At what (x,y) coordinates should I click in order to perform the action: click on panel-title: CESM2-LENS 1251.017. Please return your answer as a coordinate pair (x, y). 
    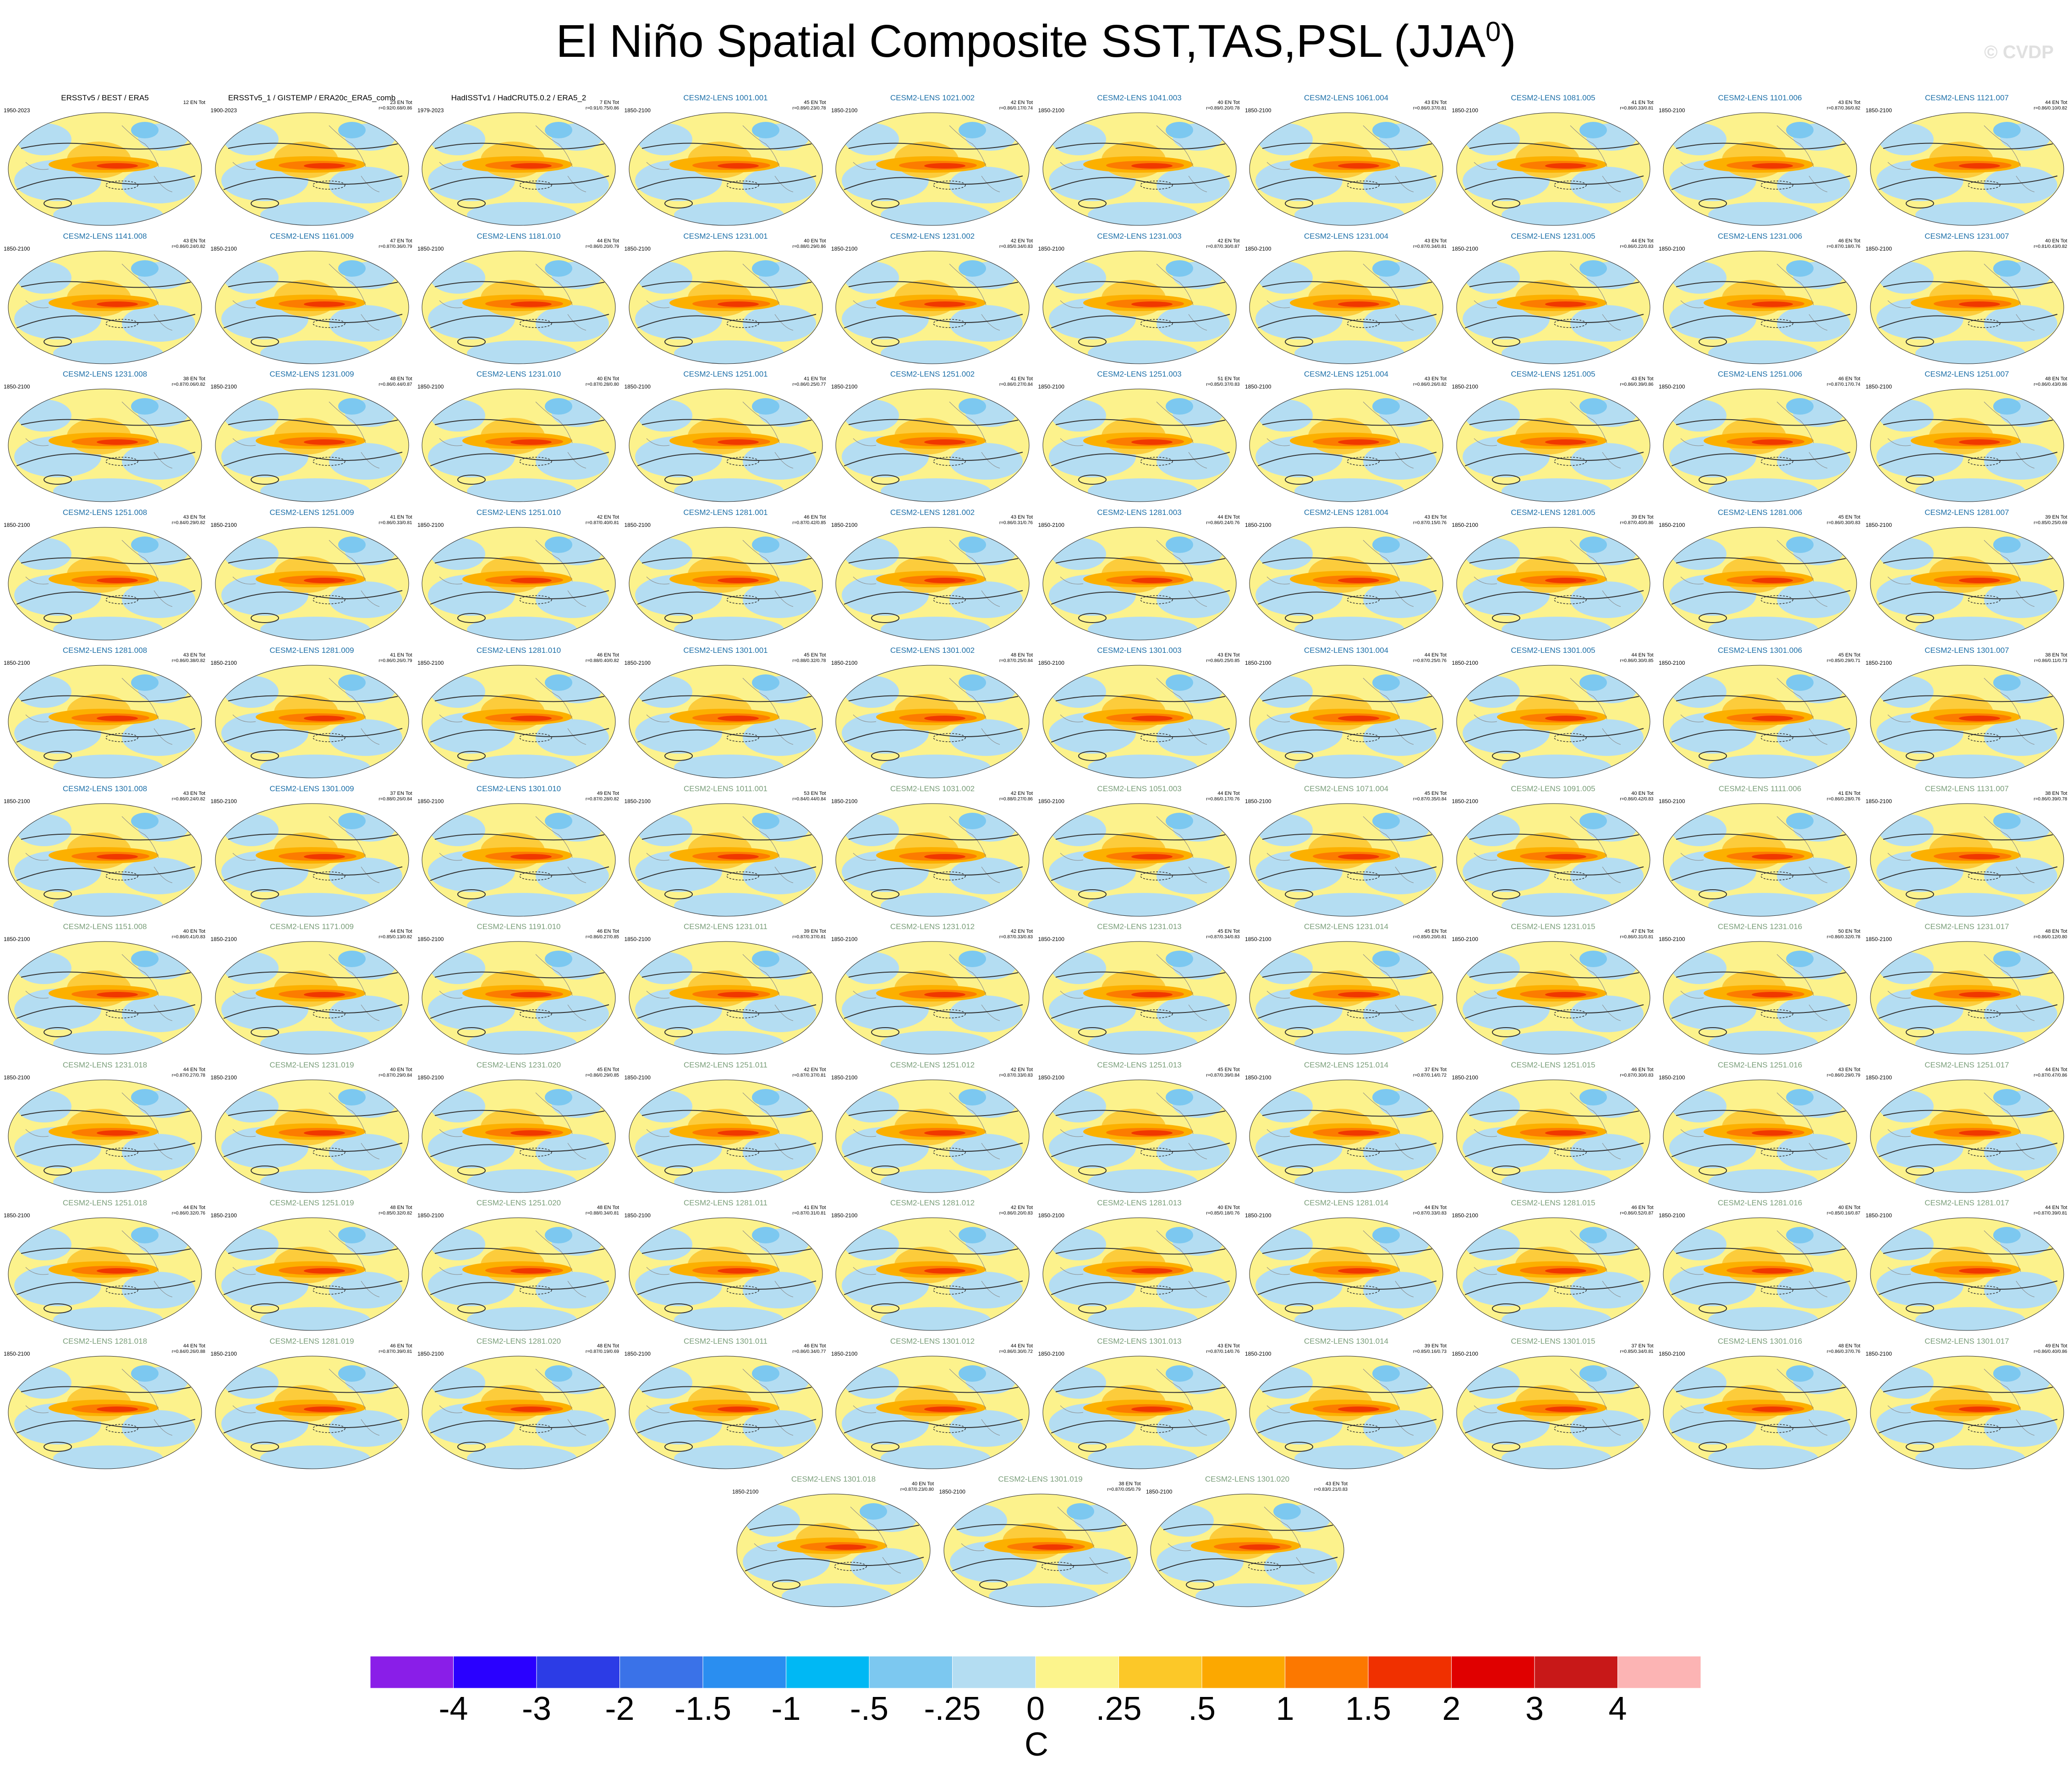
    Looking at the image, I should click on (1966, 1064).